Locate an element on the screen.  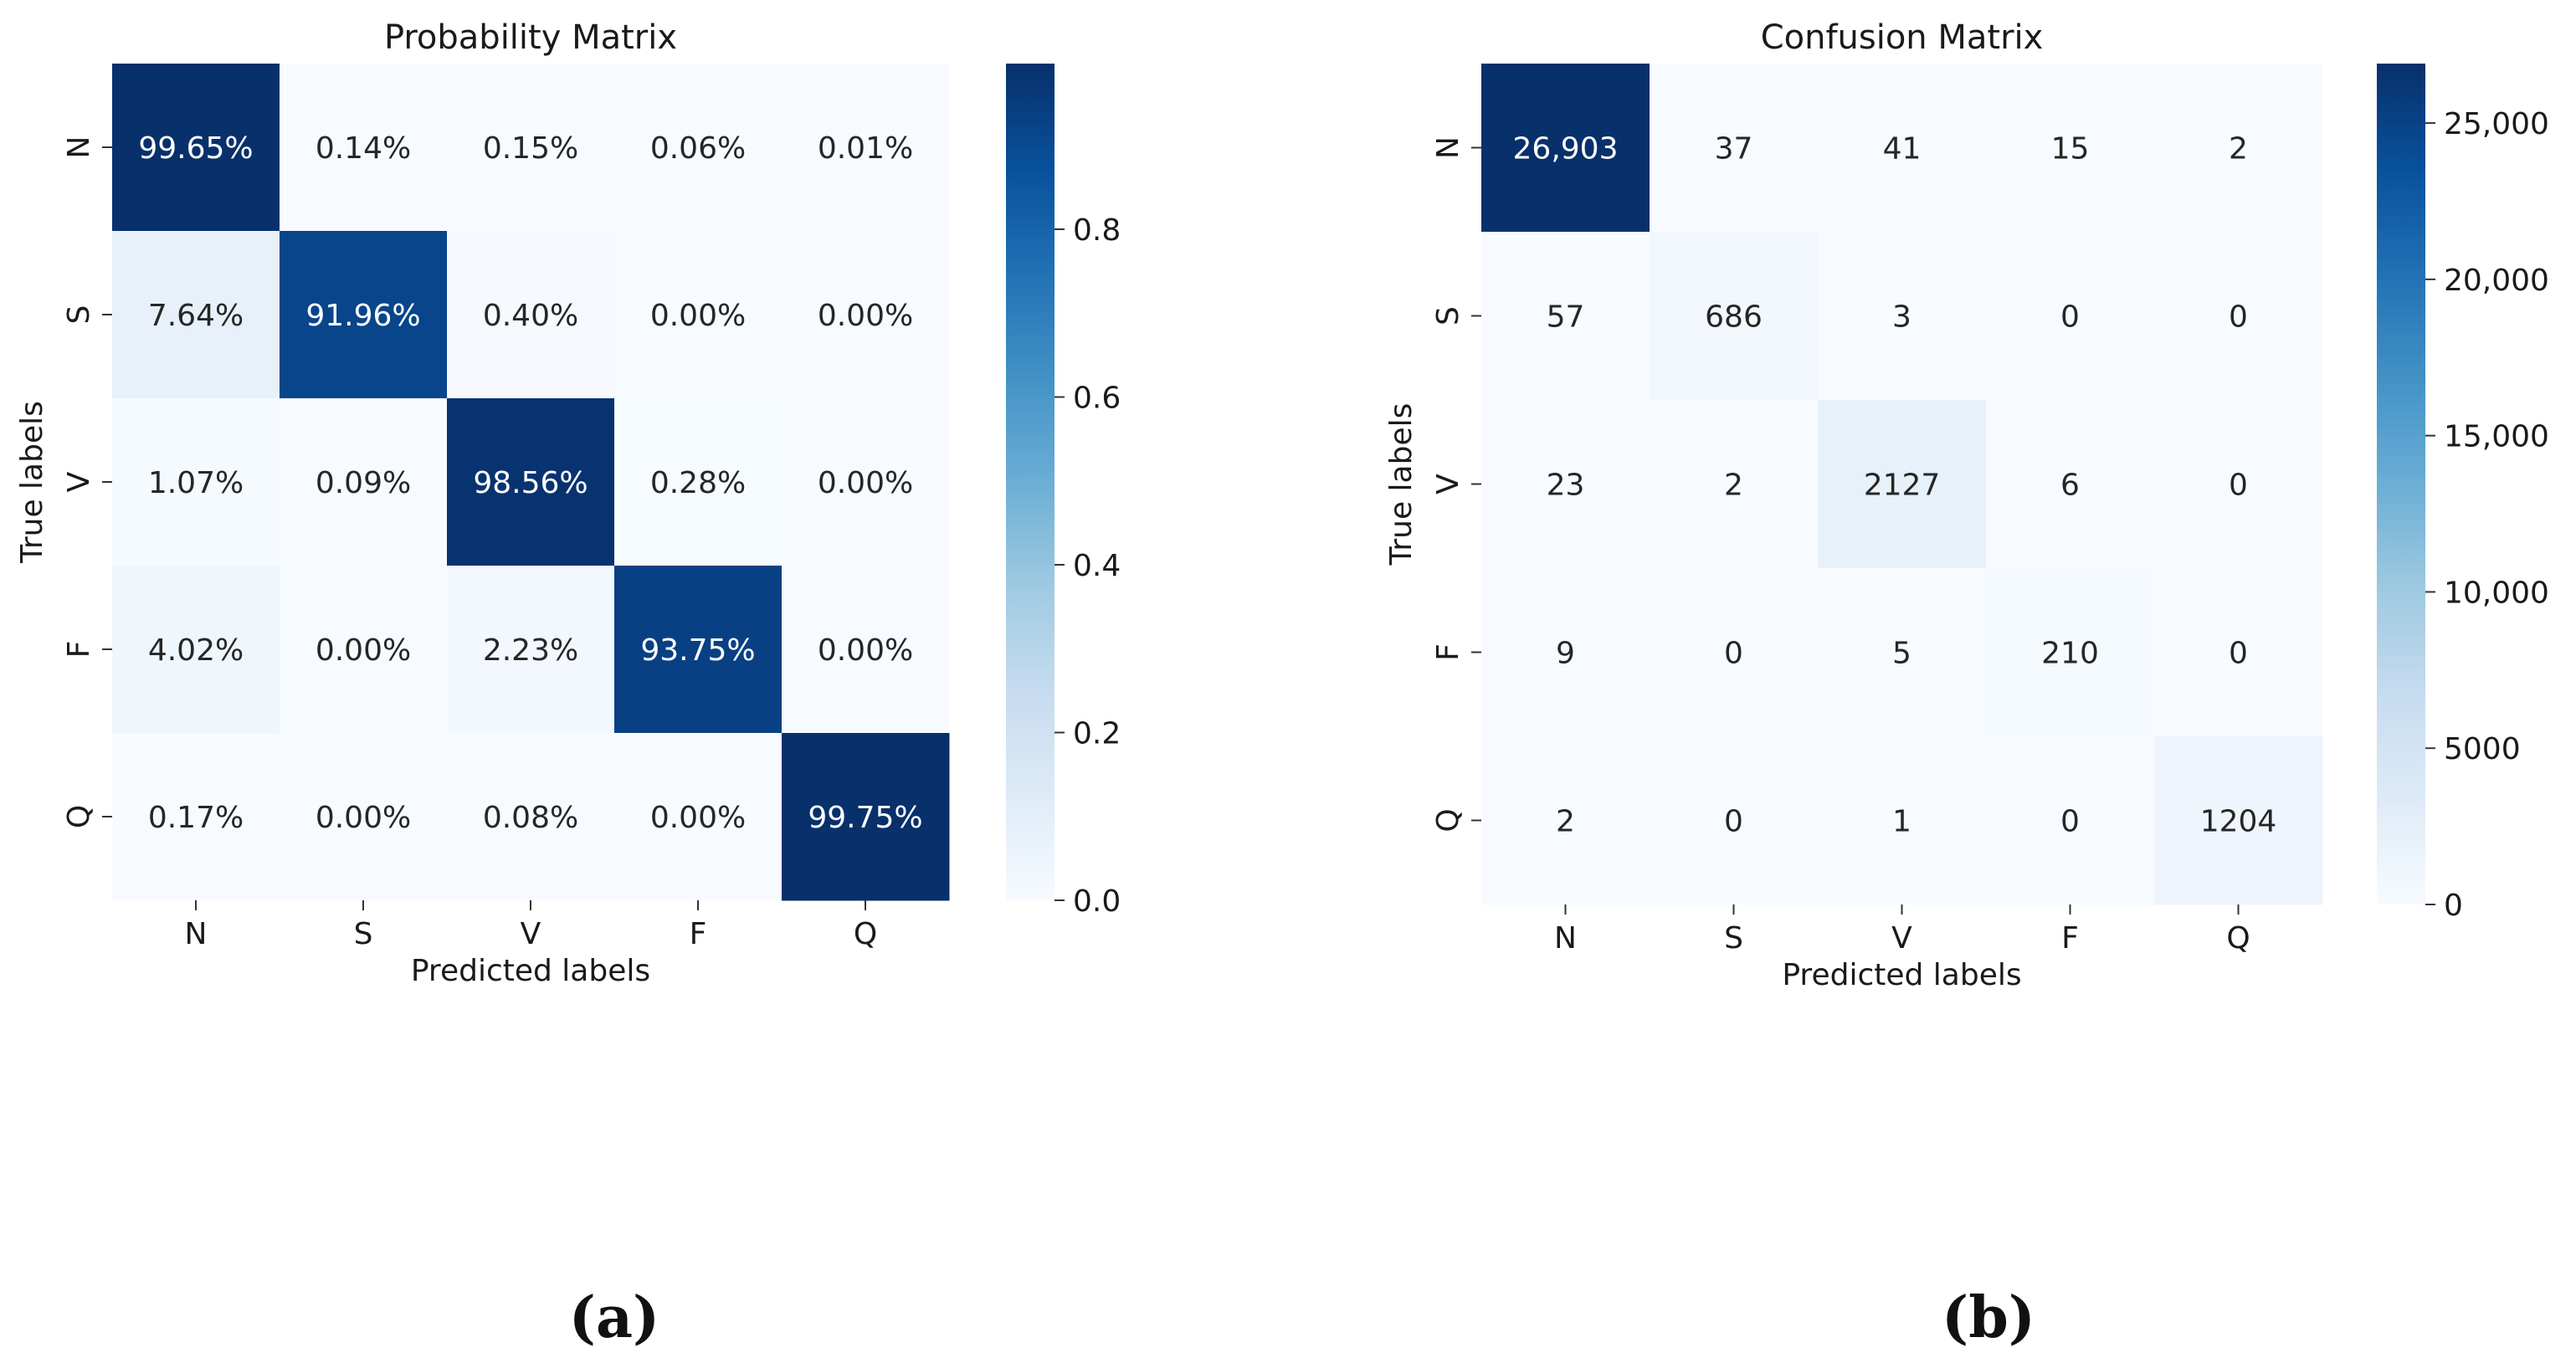
colorbar-tick-label: 5000 is located at coordinates (2482, 749).